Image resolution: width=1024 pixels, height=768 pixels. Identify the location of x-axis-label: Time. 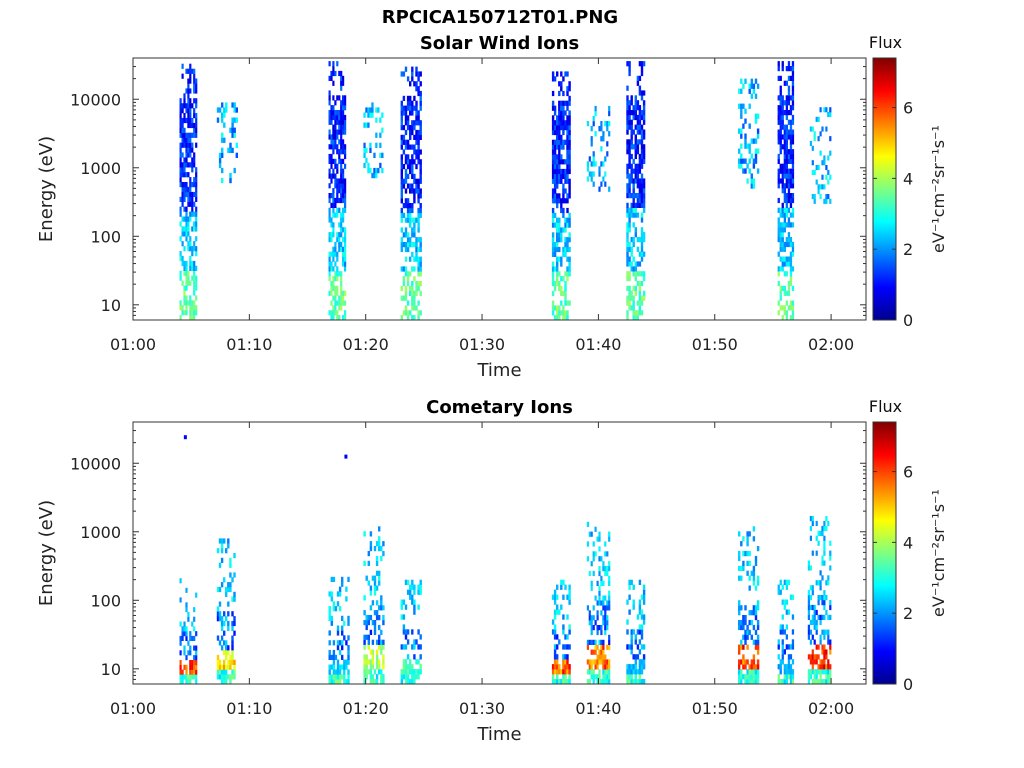
(498, 370).